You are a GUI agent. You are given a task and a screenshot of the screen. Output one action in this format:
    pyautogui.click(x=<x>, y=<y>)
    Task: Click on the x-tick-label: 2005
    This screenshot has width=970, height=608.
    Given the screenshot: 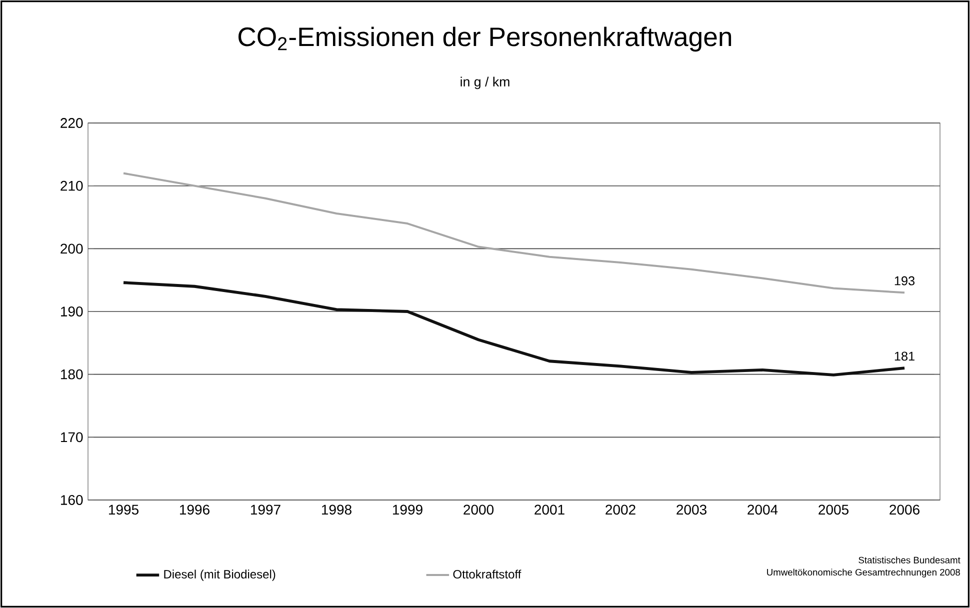 What is the action you would take?
    pyautogui.click(x=833, y=509)
    